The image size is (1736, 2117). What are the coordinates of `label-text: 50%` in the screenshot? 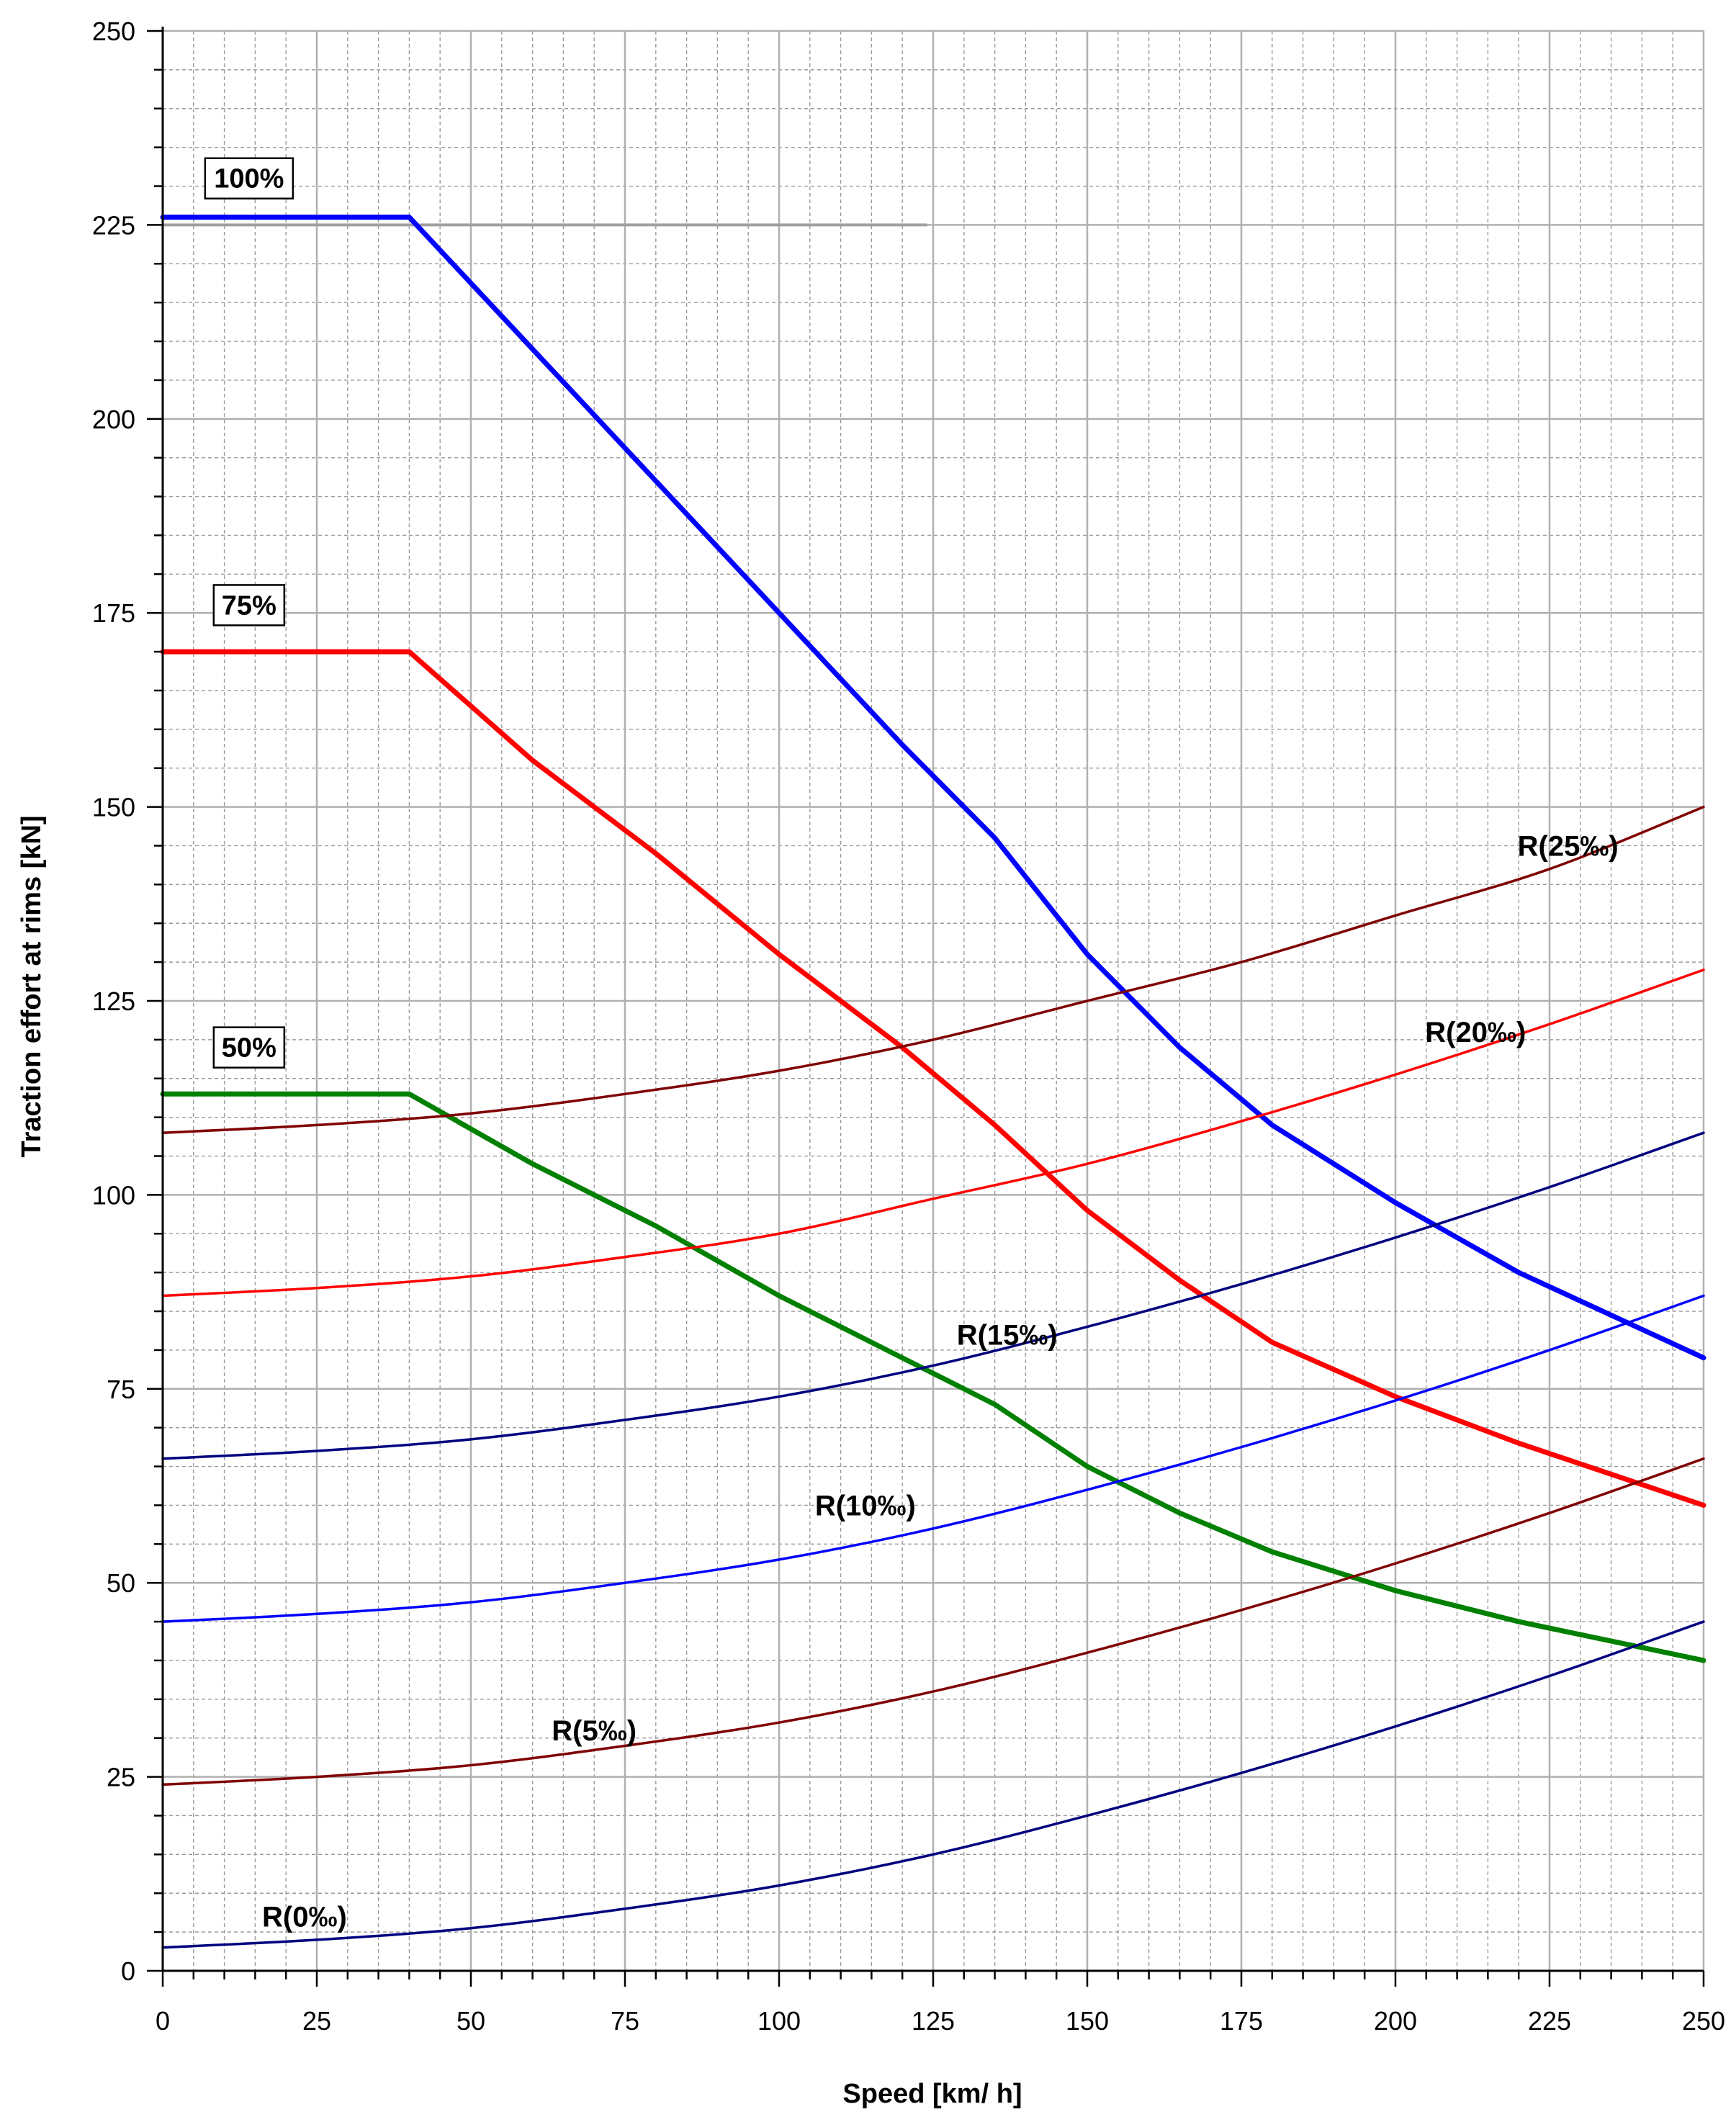 It's located at (249, 1048).